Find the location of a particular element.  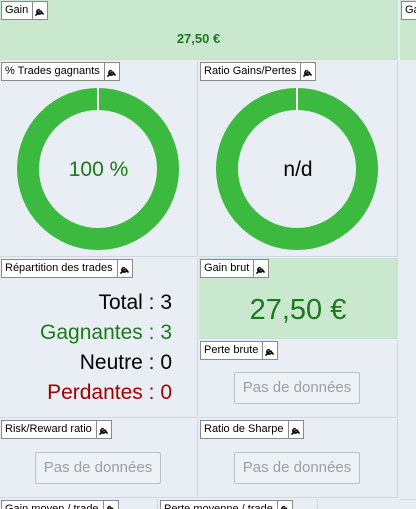

gain-stub-title: Gai is located at coordinates (408, 10).